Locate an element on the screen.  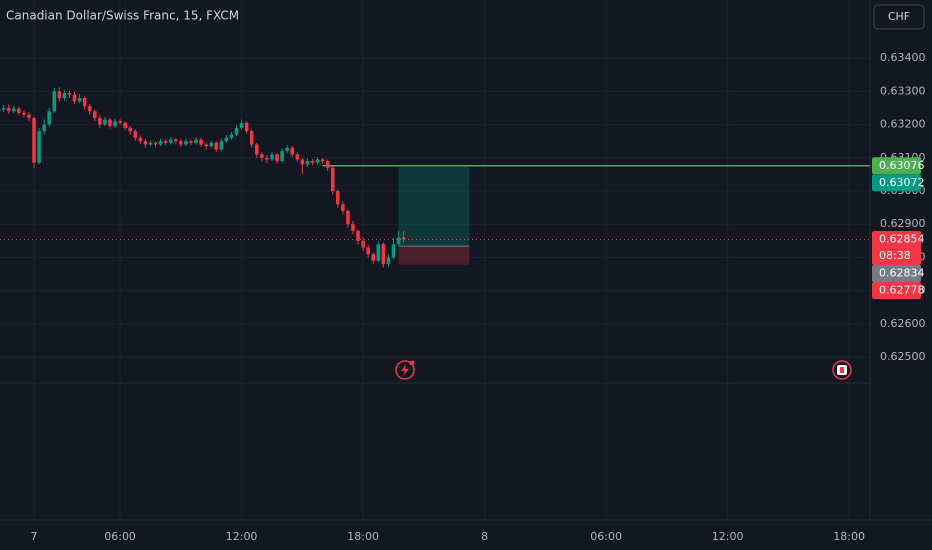
y-tick-label: 0.63300 is located at coordinates (903, 90).